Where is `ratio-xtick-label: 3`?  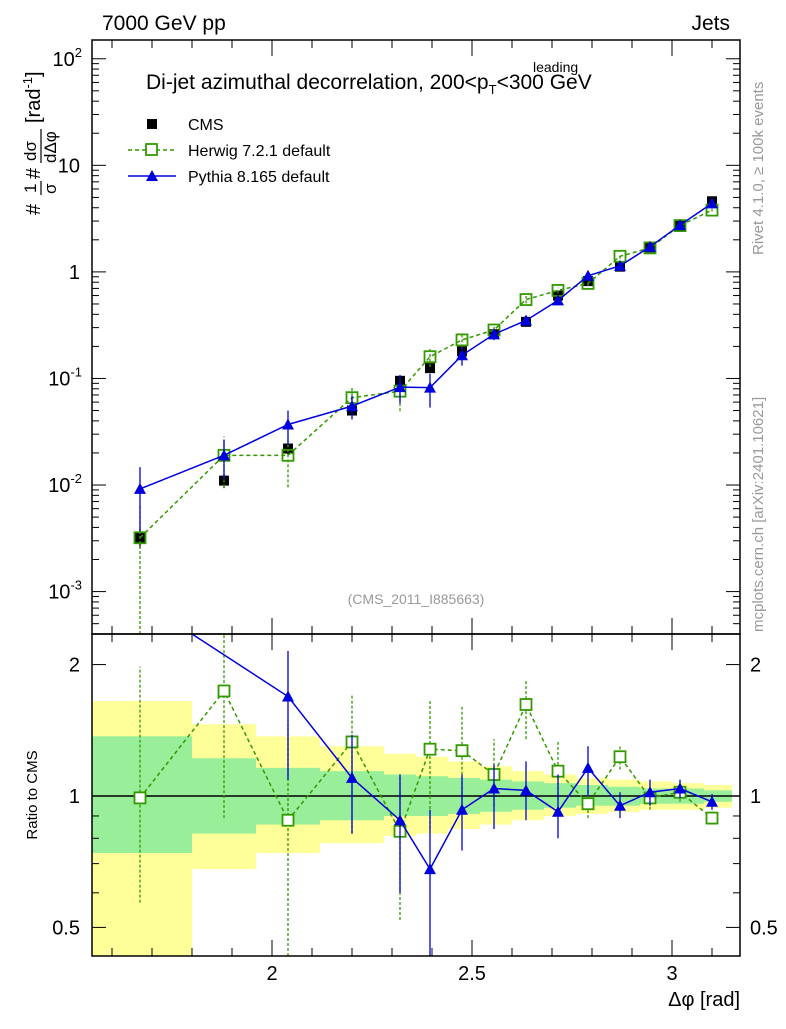 ratio-xtick-label: 3 is located at coordinates (671, 974).